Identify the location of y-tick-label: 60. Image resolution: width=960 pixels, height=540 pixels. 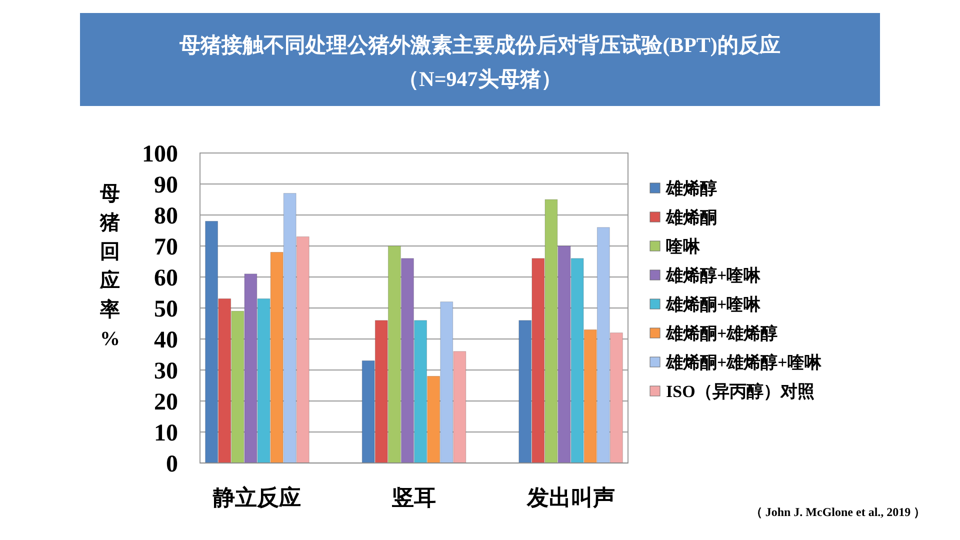
(166, 278).